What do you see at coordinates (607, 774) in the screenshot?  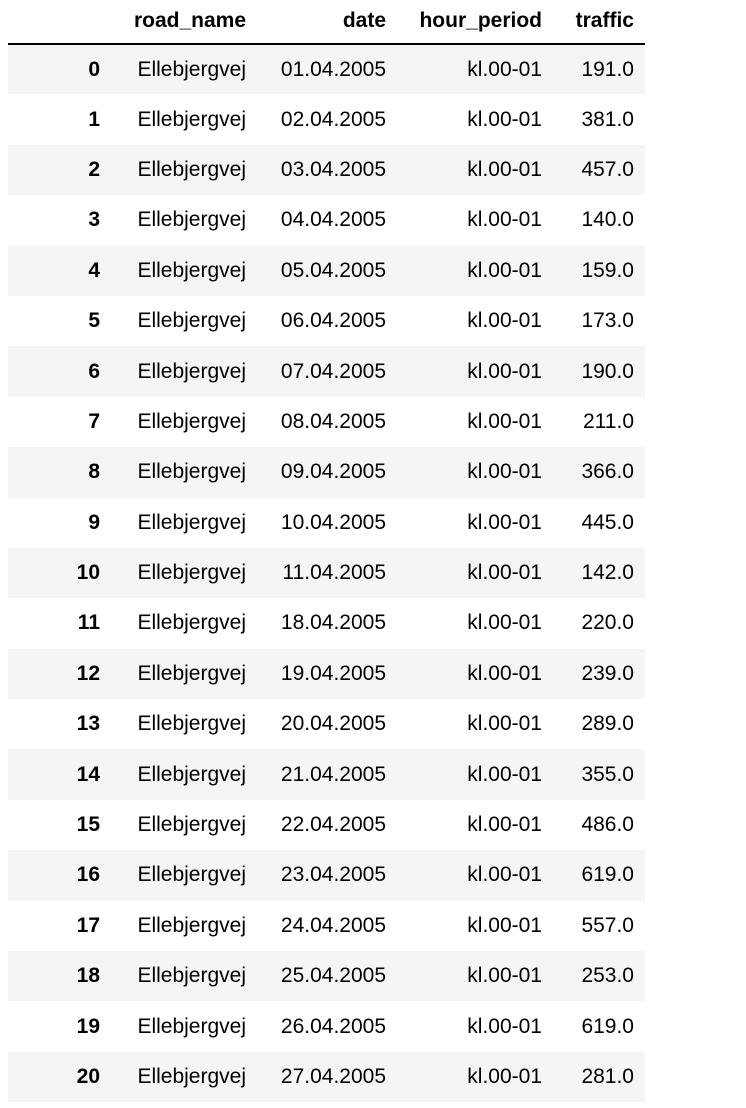 I see `cell-traffic: 355.0` at bounding box center [607, 774].